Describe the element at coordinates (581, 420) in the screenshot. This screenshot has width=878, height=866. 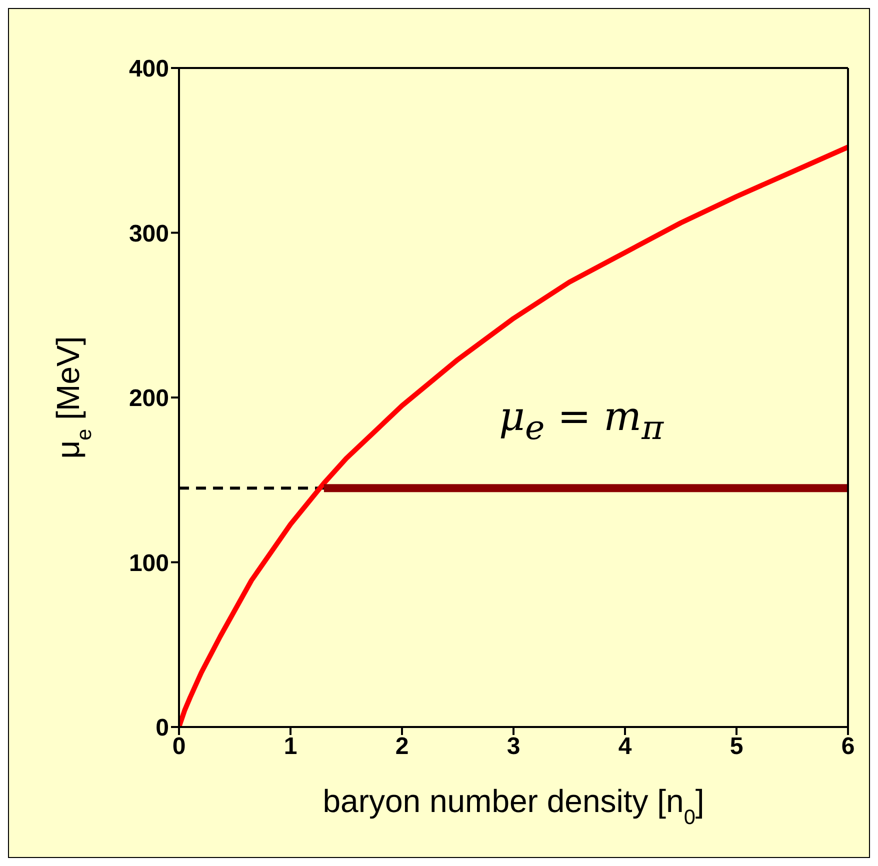
I see `annotation: μ$_{e}$ = m$_{π}$` at that location.